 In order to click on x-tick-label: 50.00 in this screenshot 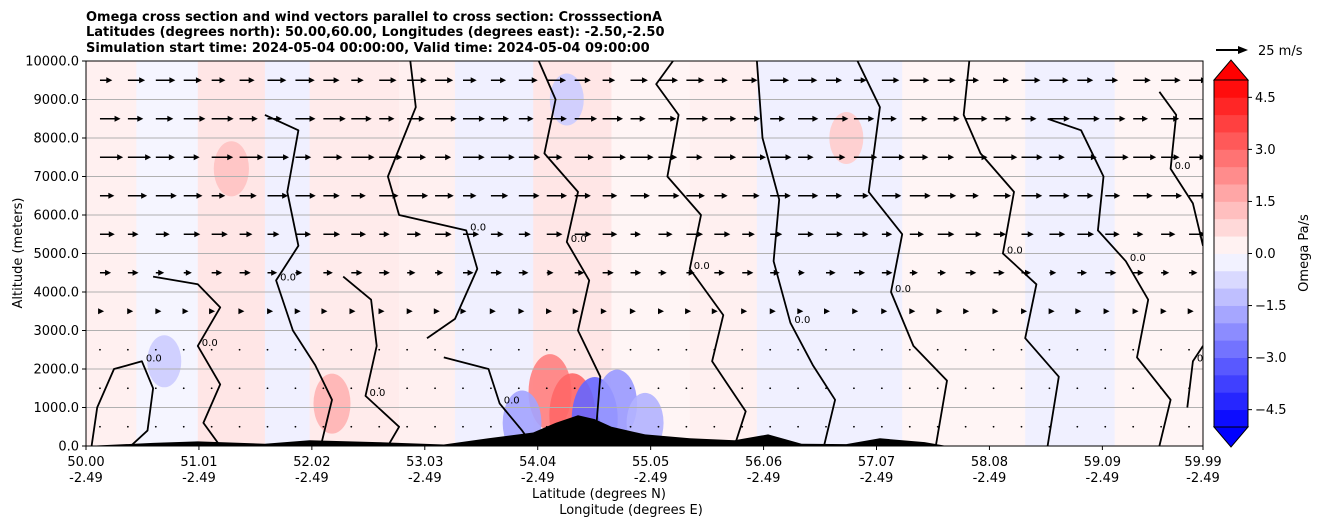, I will do `click(85, 462)`.